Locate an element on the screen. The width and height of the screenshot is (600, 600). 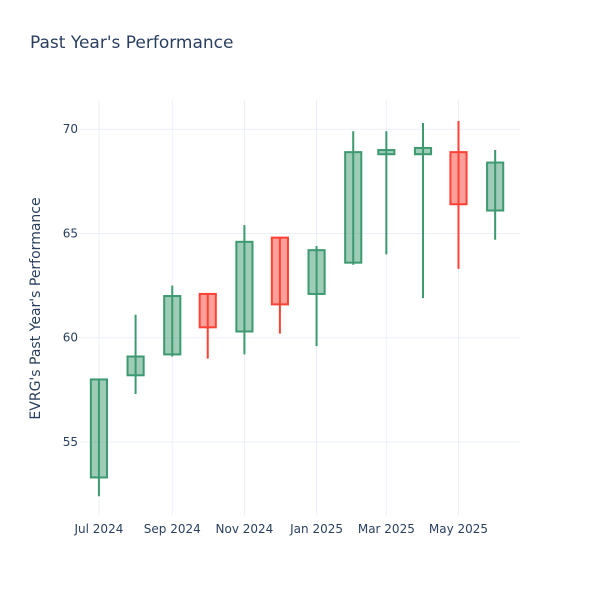
chart-title: Past Year's Performance is located at coordinates (132, 43).